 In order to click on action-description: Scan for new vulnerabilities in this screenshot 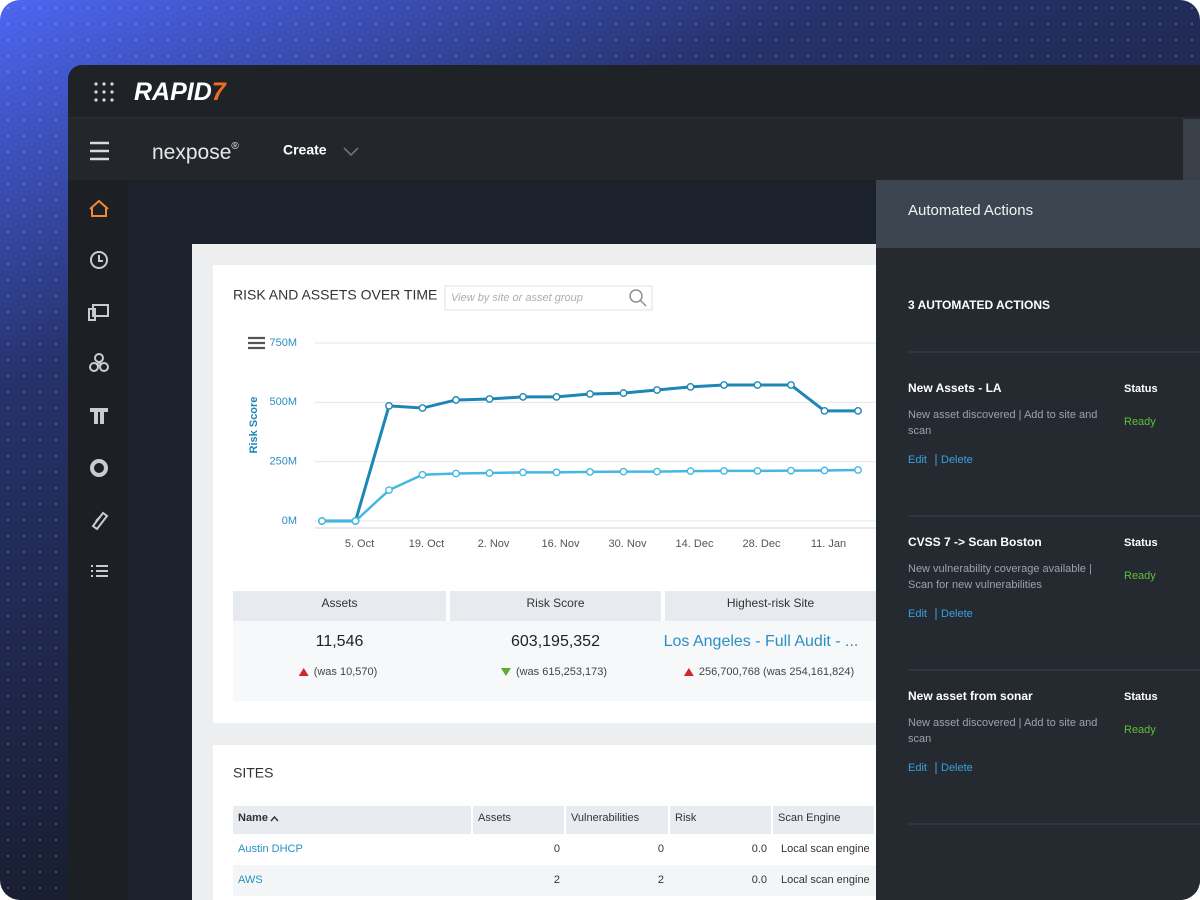, I will do `click(975, 585)`.